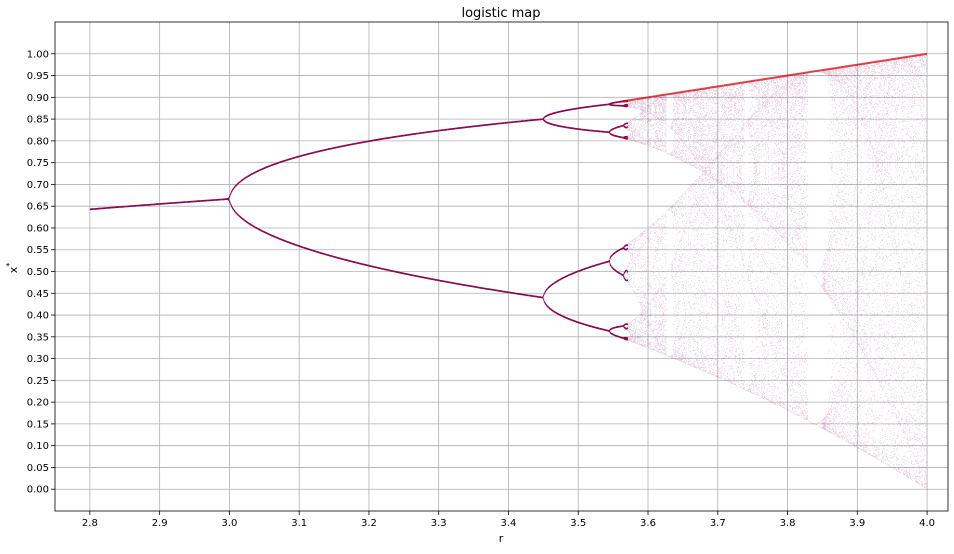 The width and height of the screenshot is (954, 554). Describe the element at coordinates (509, 523) in the screenshot. I see `x-tick-label: 3.4` at that location.